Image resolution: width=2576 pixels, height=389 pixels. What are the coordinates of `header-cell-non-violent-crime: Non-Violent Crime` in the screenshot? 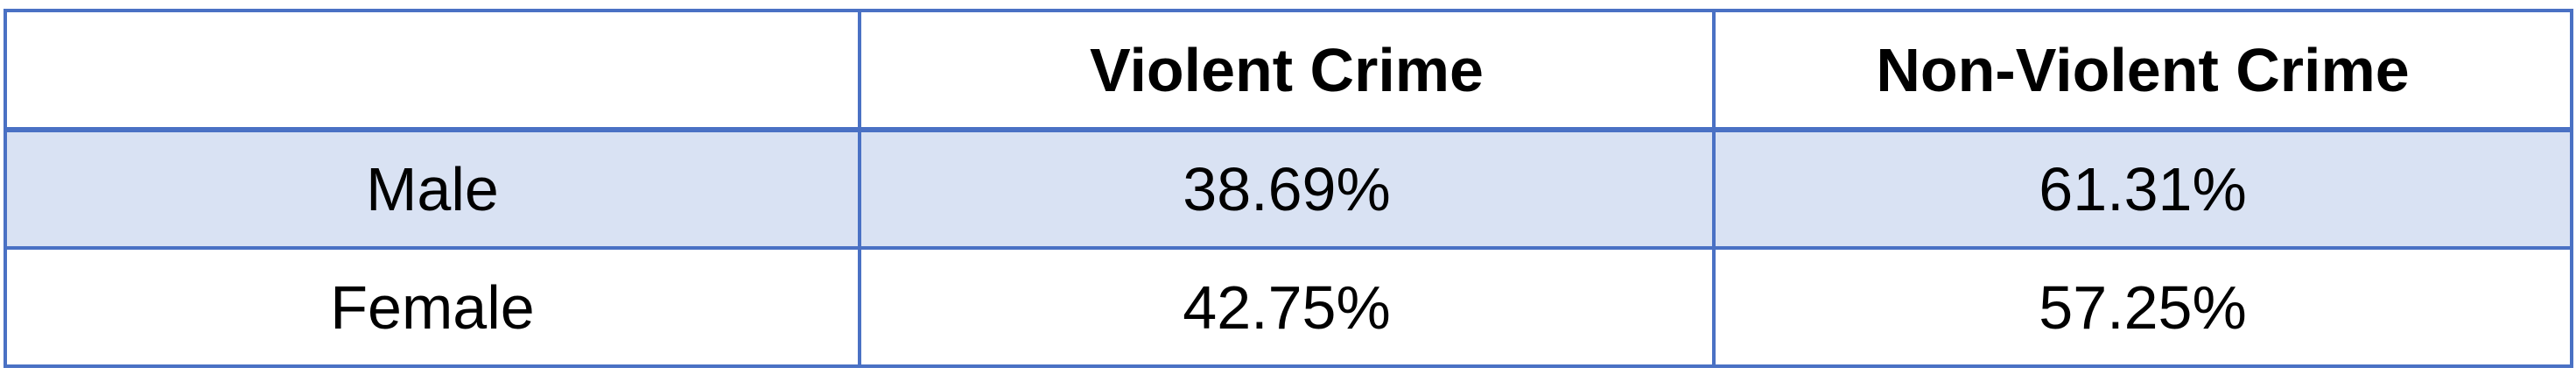 It's located at (2143, 70).